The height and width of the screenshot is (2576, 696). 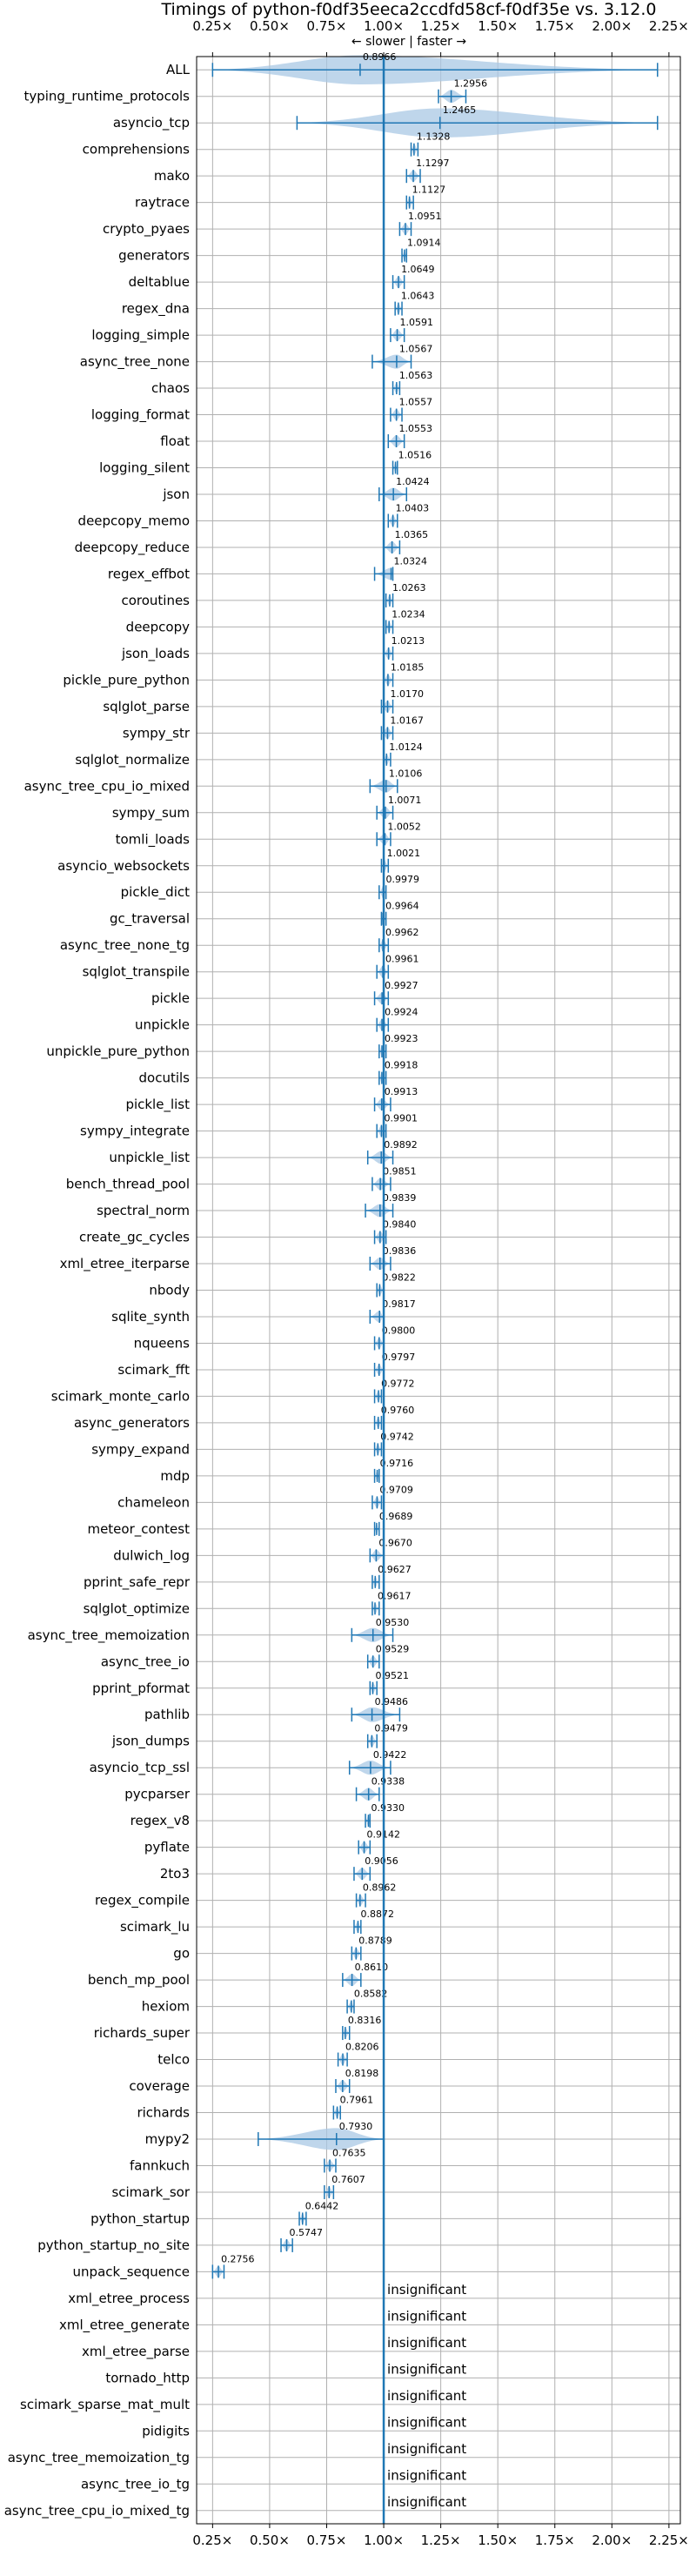 What do you see at coordinates (97, 2511) in the screenshot?
I see `benchmark-label: async_tree_cpu_io_mixed_tg` at bounding box center [97, 2511].